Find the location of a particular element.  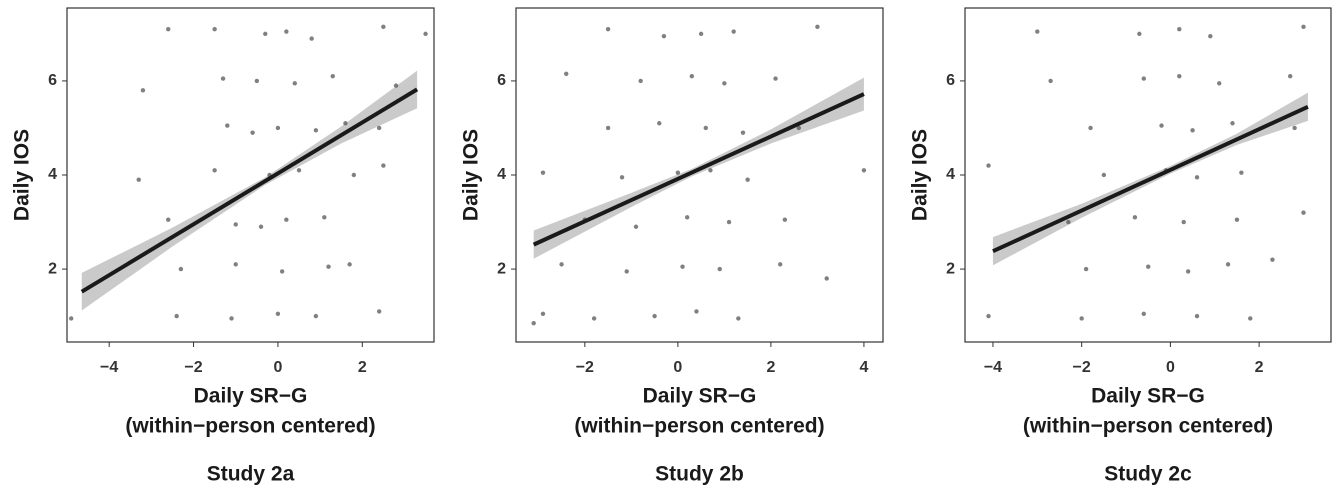

x-axis-label: (within−person centered) is located at coordinates (250, 426).